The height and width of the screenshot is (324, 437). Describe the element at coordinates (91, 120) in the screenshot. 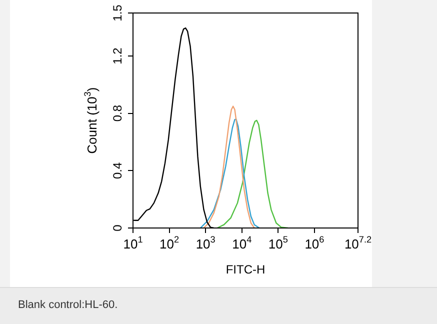

I see `y-axis-title: Count (103)` at that location.